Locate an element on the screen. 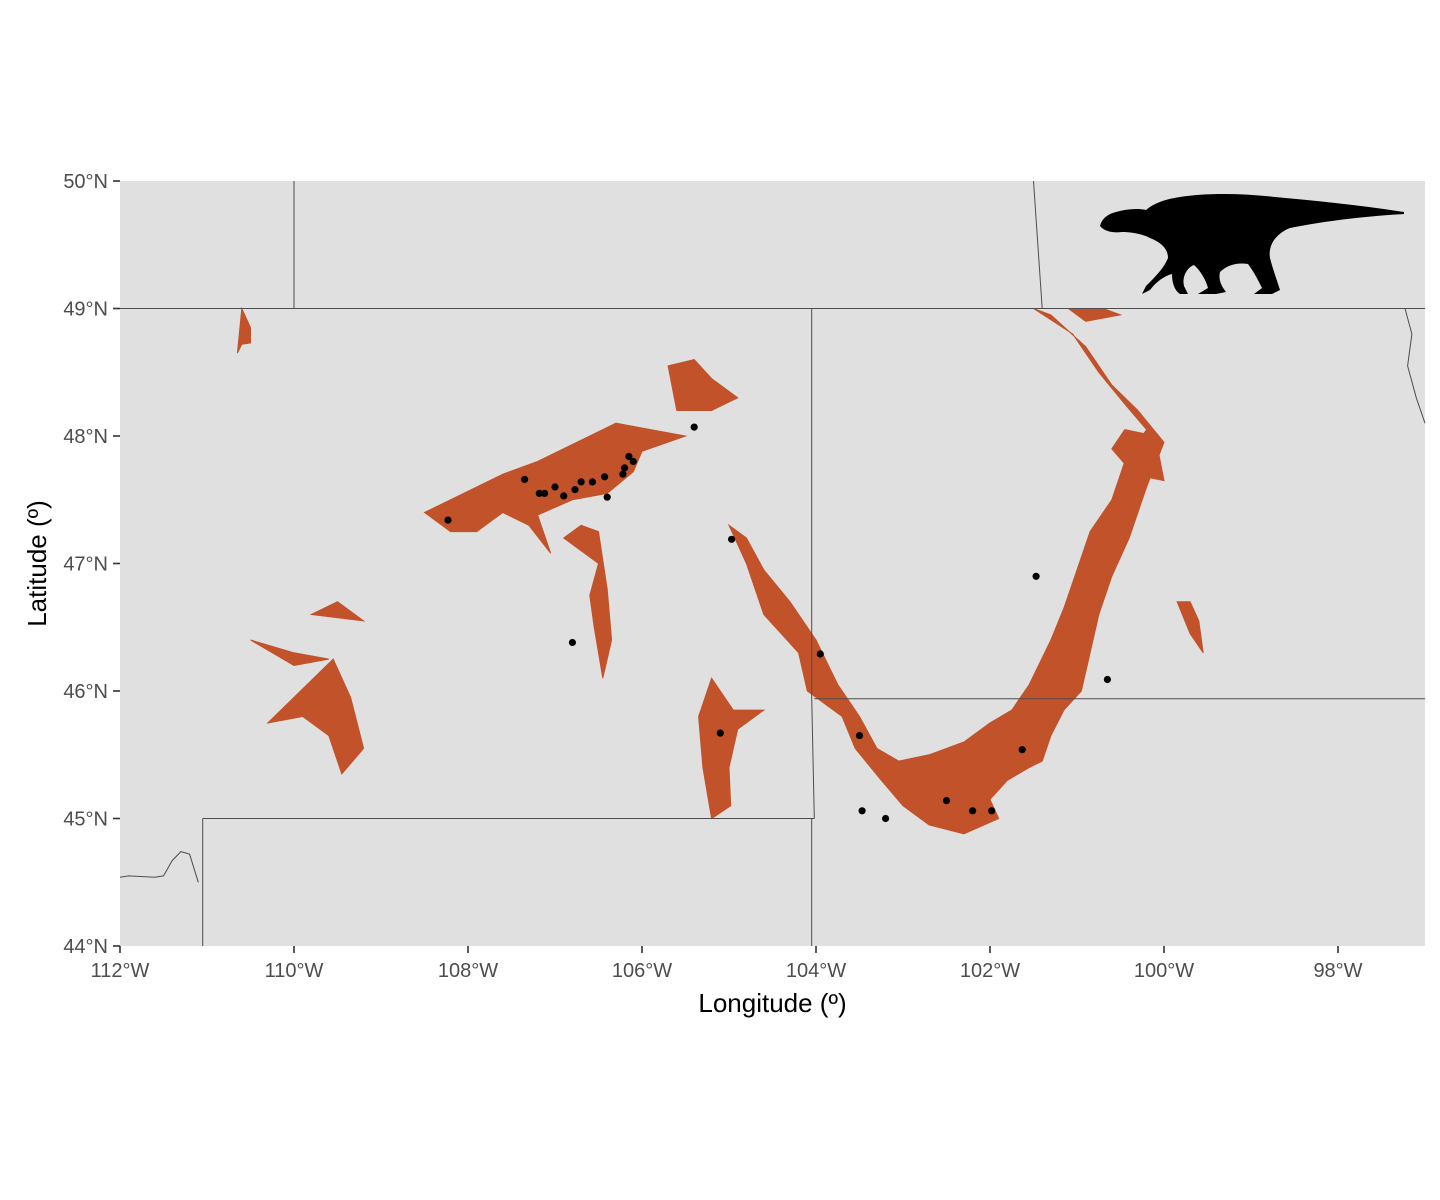 This screenshot has width=1440, height=1200. x-tick-label: 98°W is located at coordinates (1337, 971).